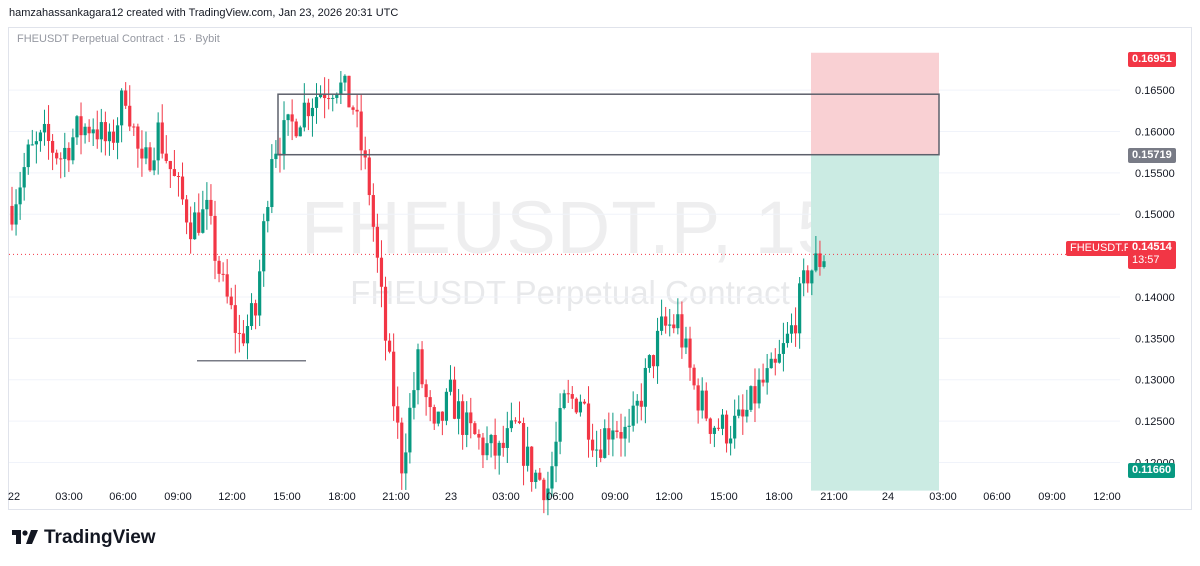  Describe the element at coordinates (1155, 174) in the screenshot. I see `y-tick-label: 0.15500` at that location.